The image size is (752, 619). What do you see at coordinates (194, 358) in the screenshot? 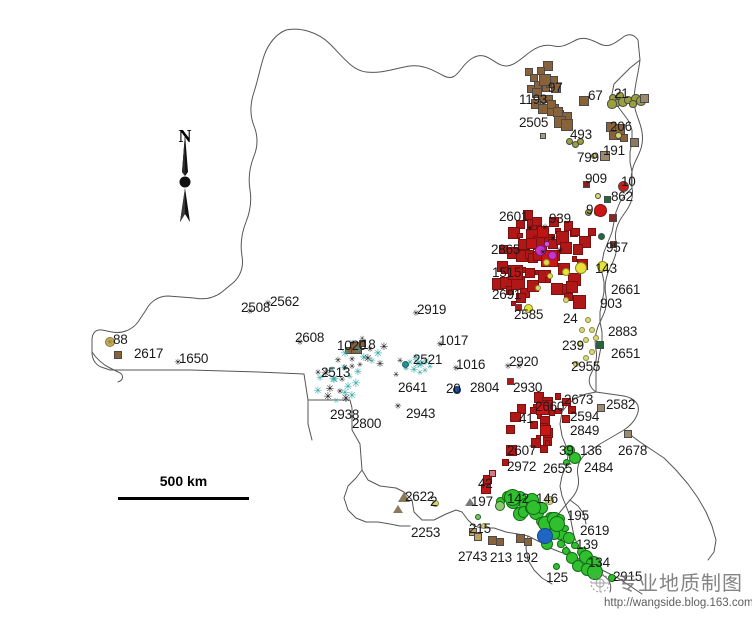
I see `deposit-label: 1650` at bounding box center [194, 358].